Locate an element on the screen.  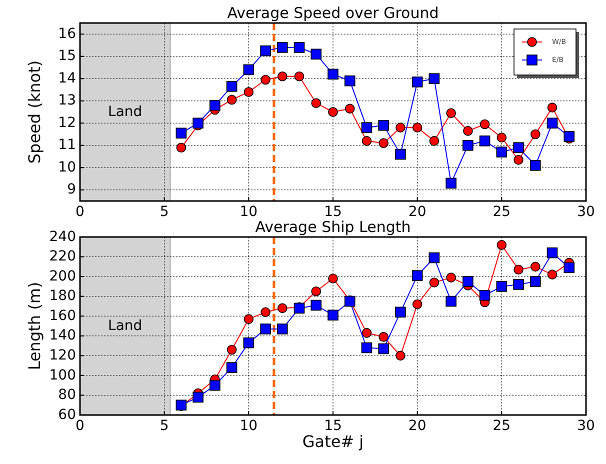
chart-title: Average Speed over Ground is located at coordinates (333, 13).